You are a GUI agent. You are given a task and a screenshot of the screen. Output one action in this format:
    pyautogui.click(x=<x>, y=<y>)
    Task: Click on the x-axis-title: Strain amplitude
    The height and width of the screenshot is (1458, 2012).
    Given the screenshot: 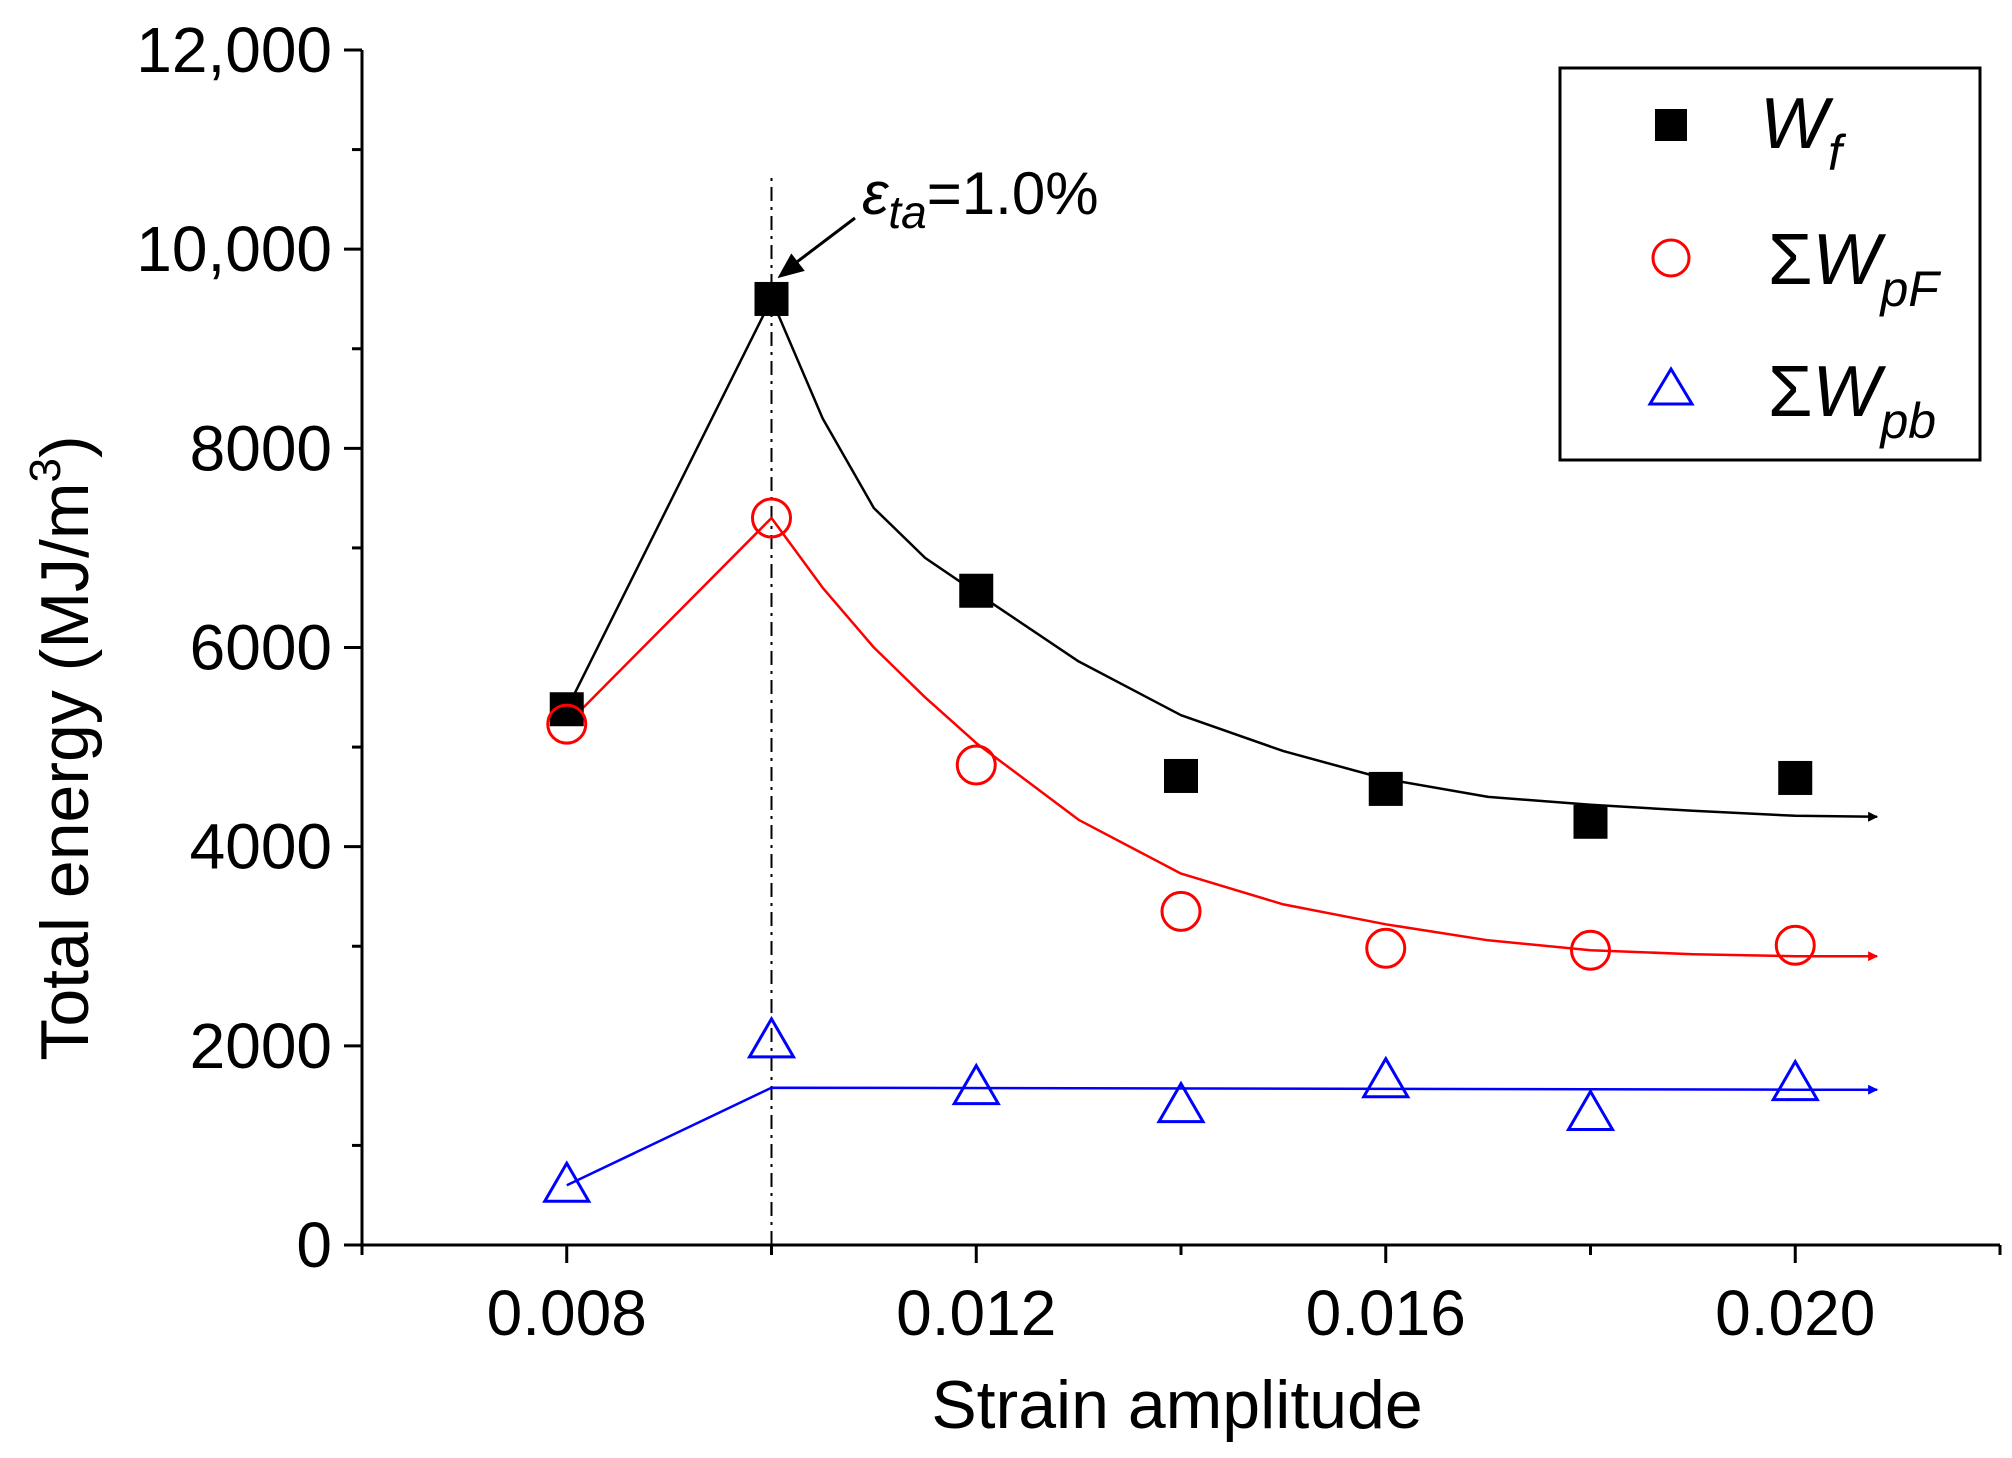 What is the action you would take?
    pyautogui.click(x=1176, y=1405)
    